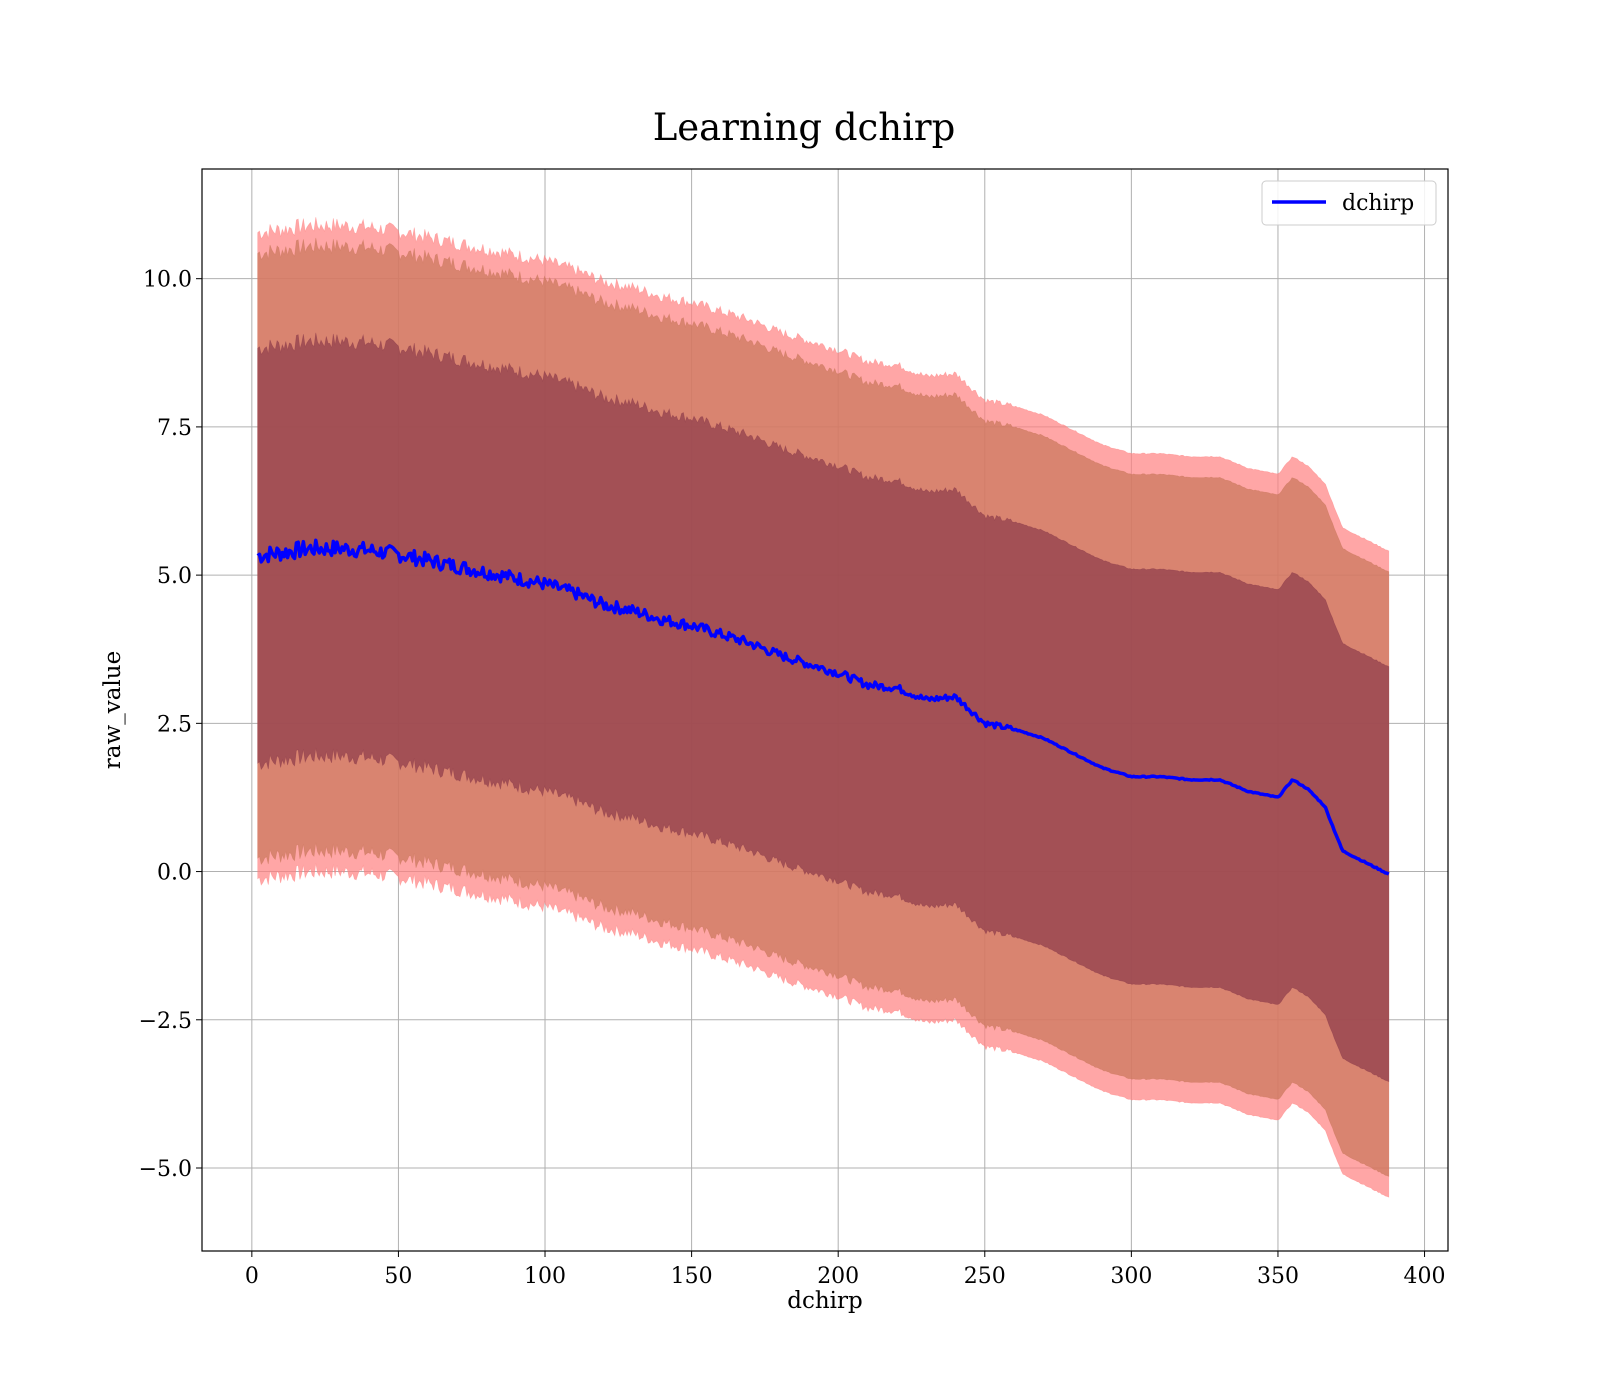 Image resolution: width=1600 pixels, height=1400 pixels. I want to click on legend-box, so click(1349, 203).